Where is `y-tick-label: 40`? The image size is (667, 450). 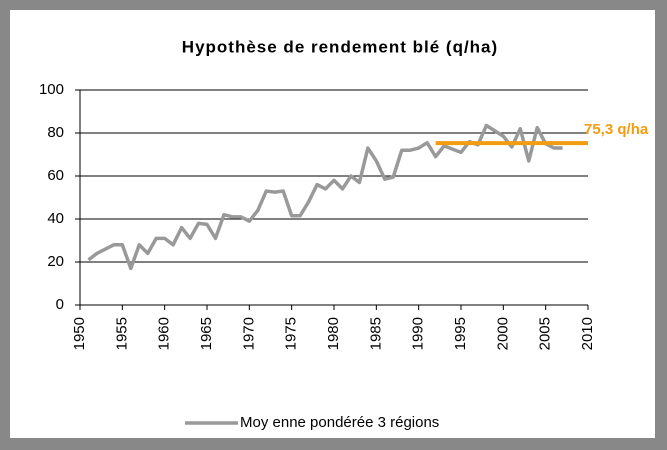 y-tick-label: 40 is located at coordinates (55, 218).